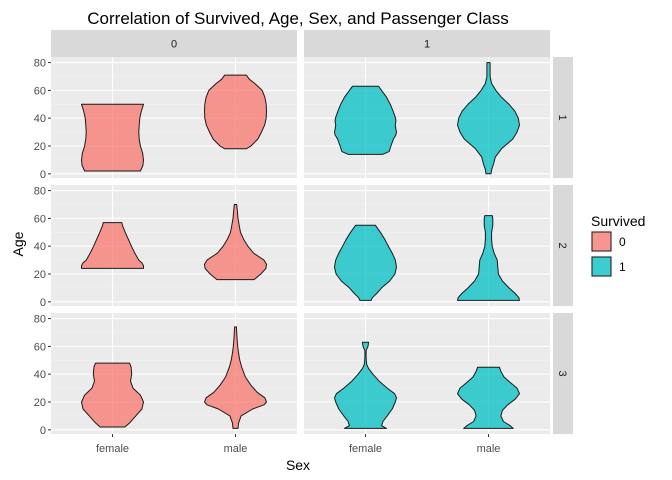  What do you see at coordinates (298, 465) in the screenshot?
I see `x-axis-label: Sex` at bounding box center [298, 465].